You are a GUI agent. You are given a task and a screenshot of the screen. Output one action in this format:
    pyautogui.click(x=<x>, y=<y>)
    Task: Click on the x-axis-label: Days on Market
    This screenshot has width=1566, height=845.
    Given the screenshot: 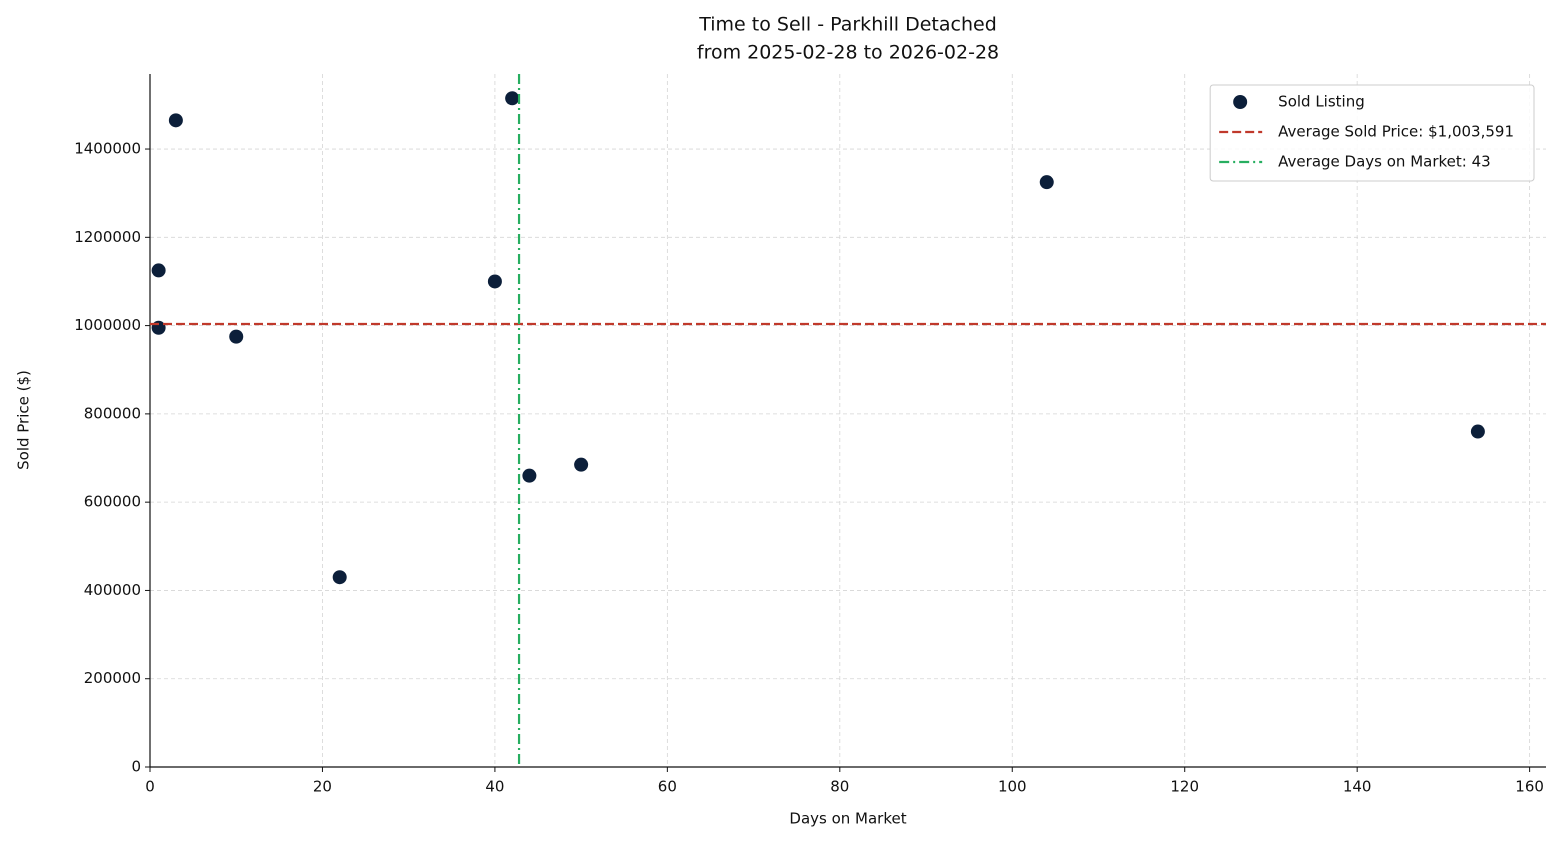 What is the action you would take?
    pyautogui.click(x=847, y=819)
    